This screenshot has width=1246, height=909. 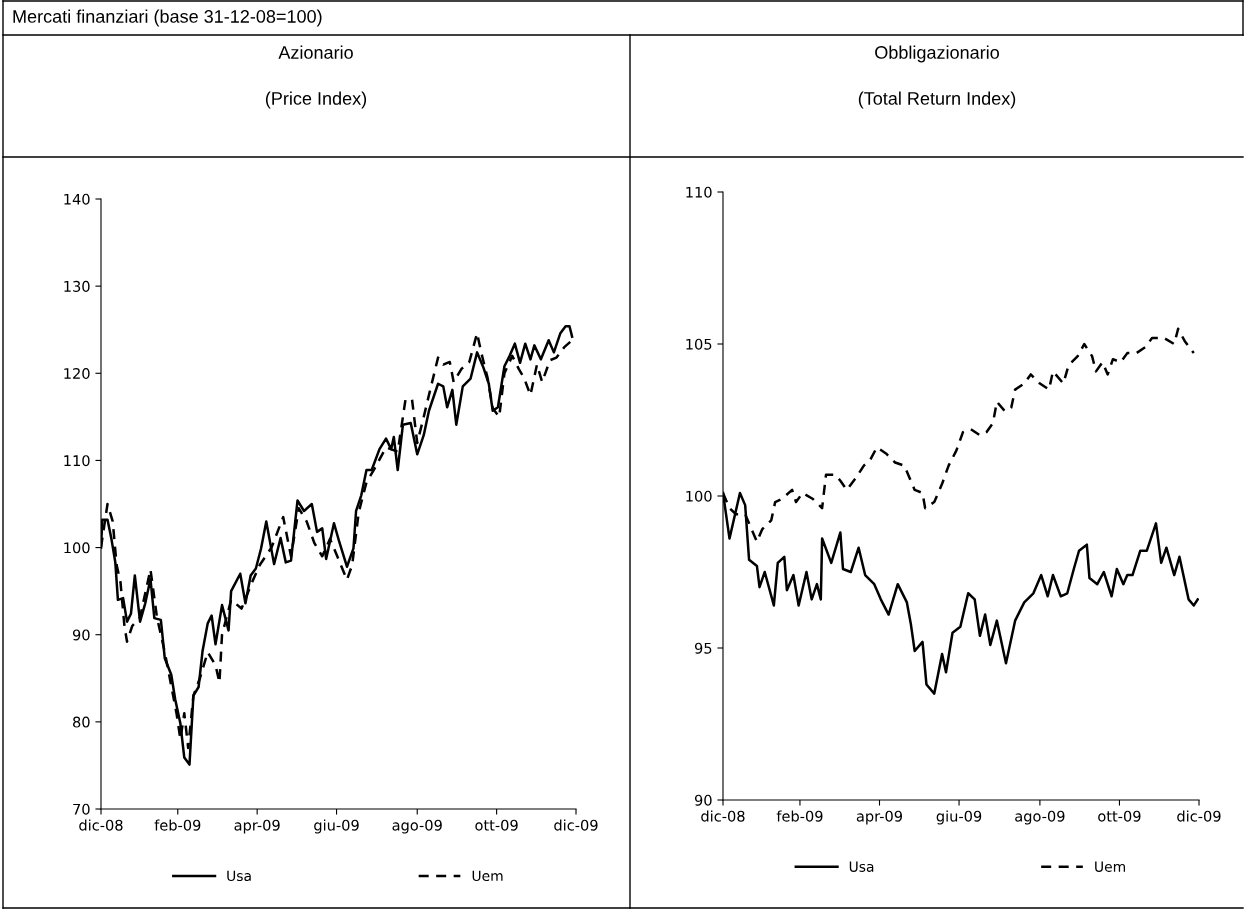 What do you see at coordinates (316, 100) in the screenshot?
I see `chart-subtitle: (Price Index)` at bounding box center [316, 100].